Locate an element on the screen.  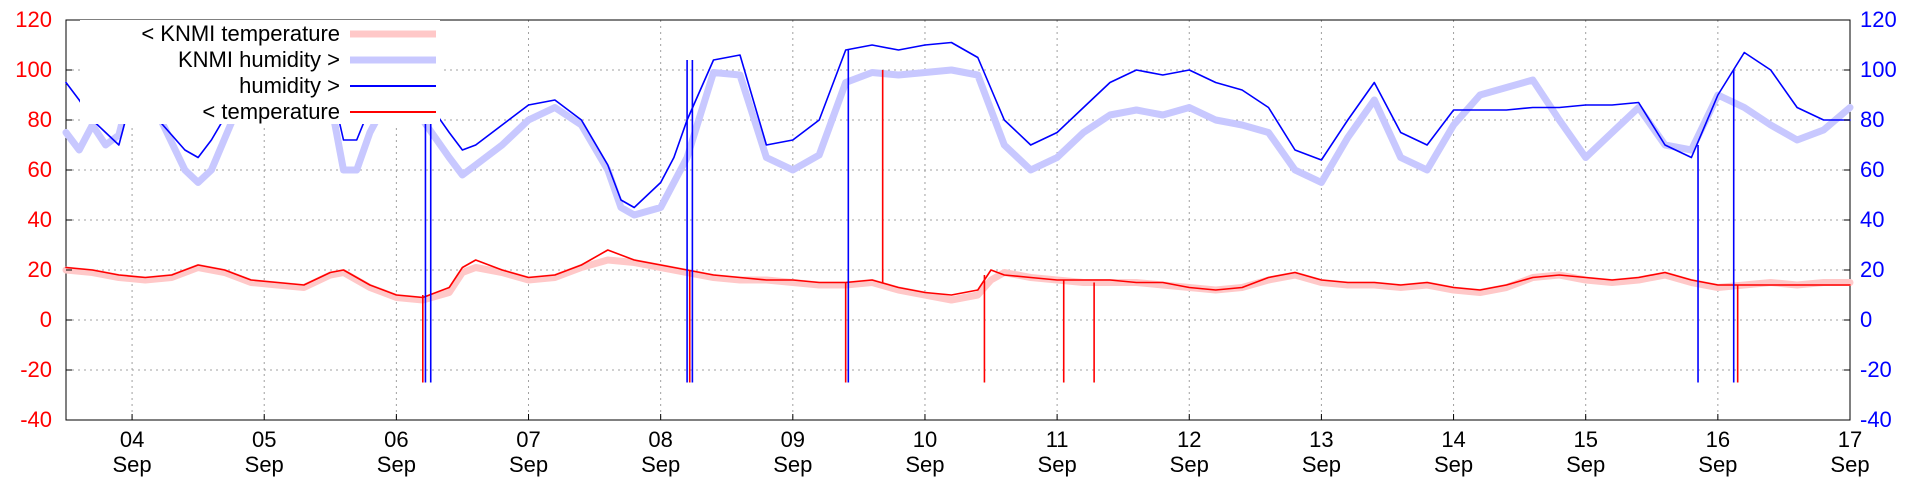
legend-label-temperature: < temperature is located at coordinates (271, 111).